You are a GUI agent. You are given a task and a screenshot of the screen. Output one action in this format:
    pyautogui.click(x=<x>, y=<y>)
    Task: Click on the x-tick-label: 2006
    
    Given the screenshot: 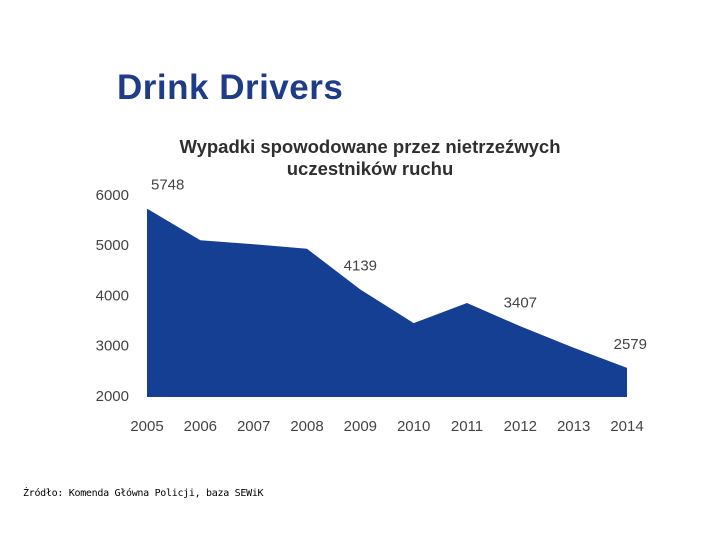 What is the action you would take?
    pyautogui.click(x=200, y=426)
    